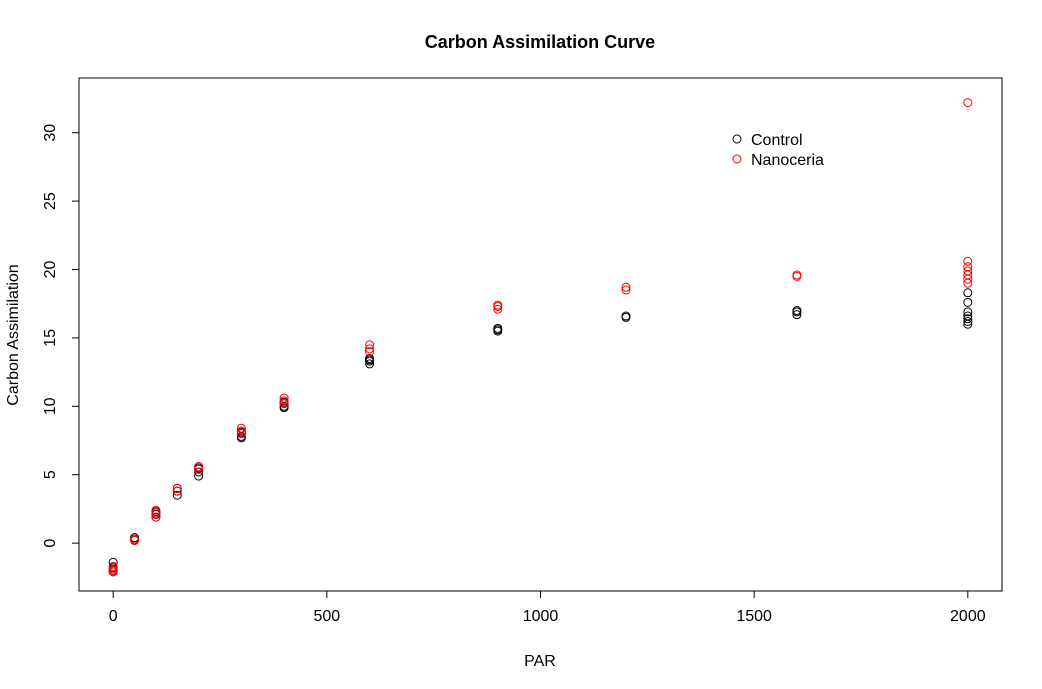 The image size is (1042, 689). Describe the element at coordinates (13, 334) in the screenshot. I see `y-axis-label: Carbon Assimilation` at that location.